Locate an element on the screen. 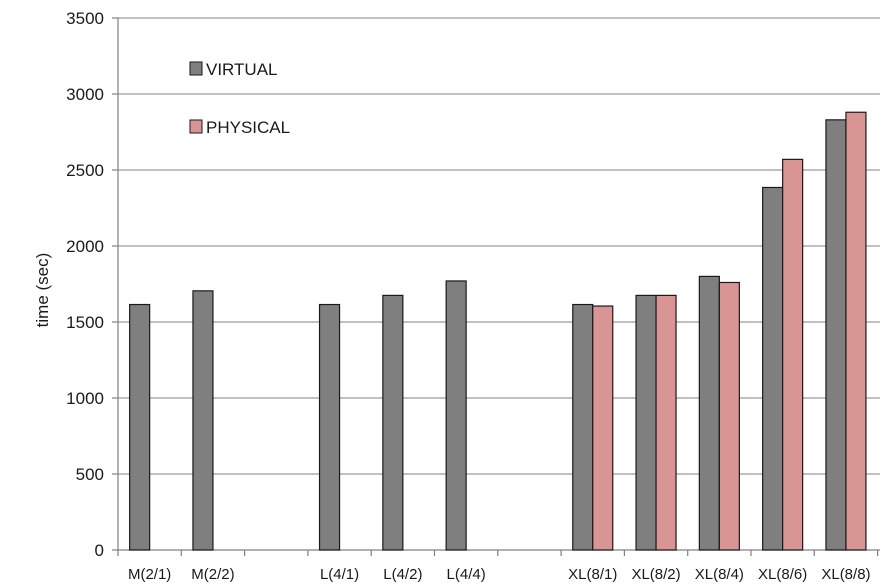  x-tick-label: M(2/2) is located at coordinates (212, 574).